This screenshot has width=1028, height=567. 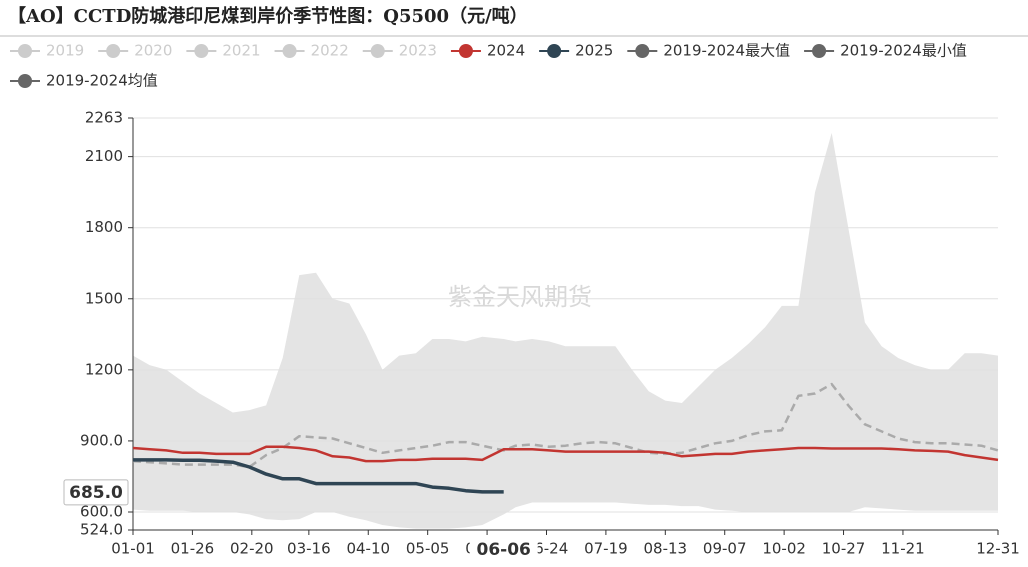 I want to click on legend-item: 2021, so click(x=223, y=51).